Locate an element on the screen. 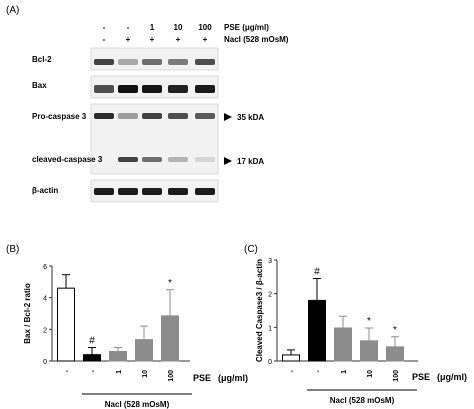 The image size is (474, 409). blot-row-beta-actin: β-actin is located at coordinates (125, 191).